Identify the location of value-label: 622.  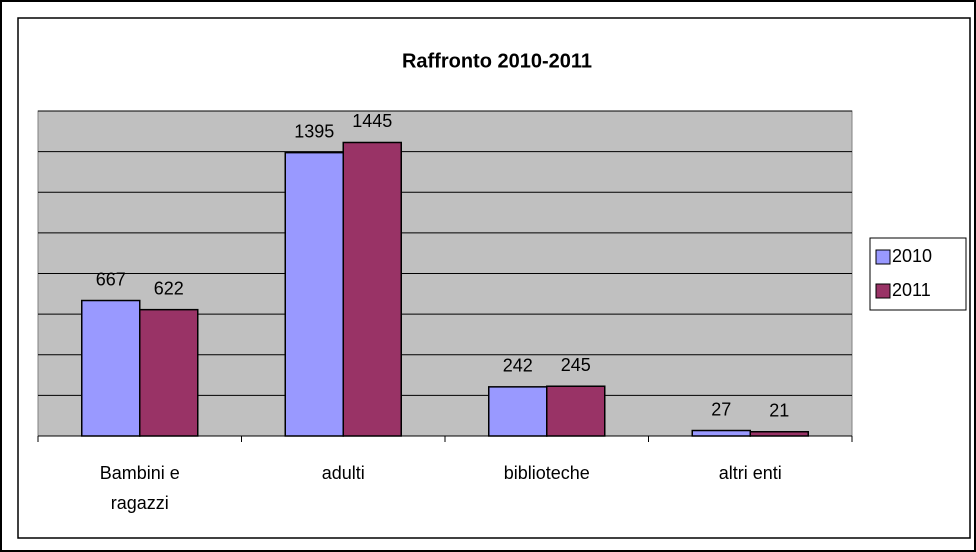
(169, 288).